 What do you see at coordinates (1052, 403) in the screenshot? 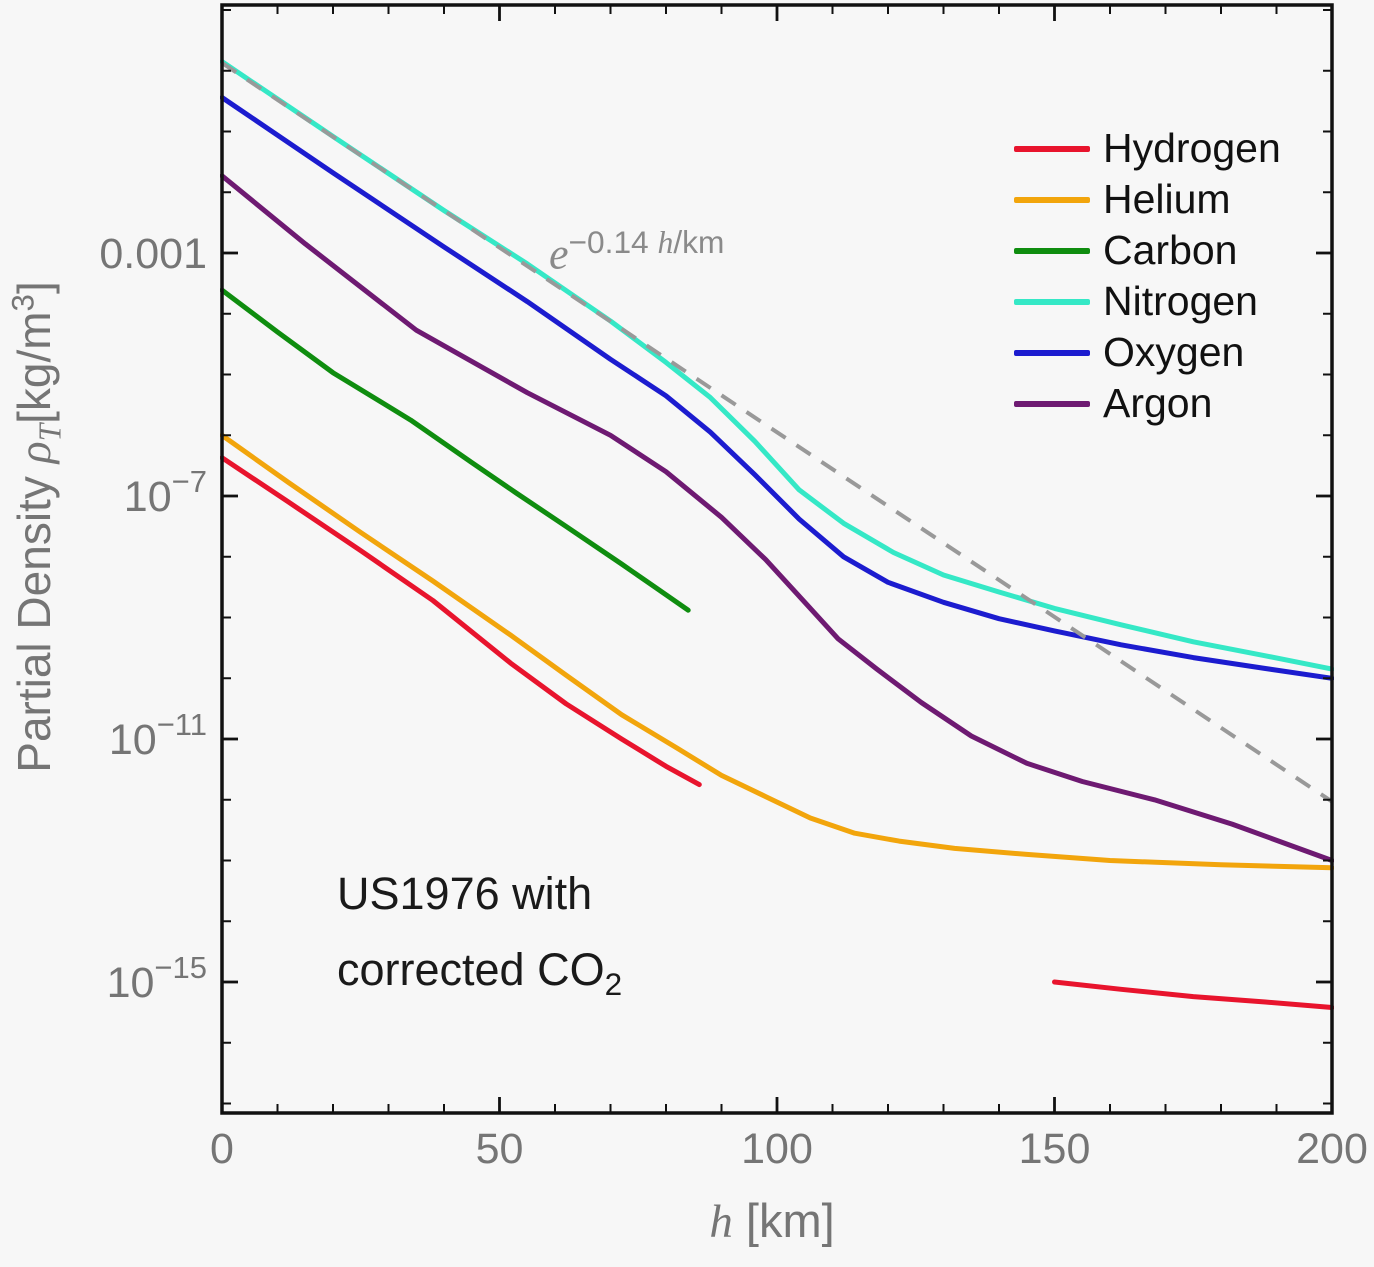
I see `legend-swatch-argon` at bounding box center [1052, 403].